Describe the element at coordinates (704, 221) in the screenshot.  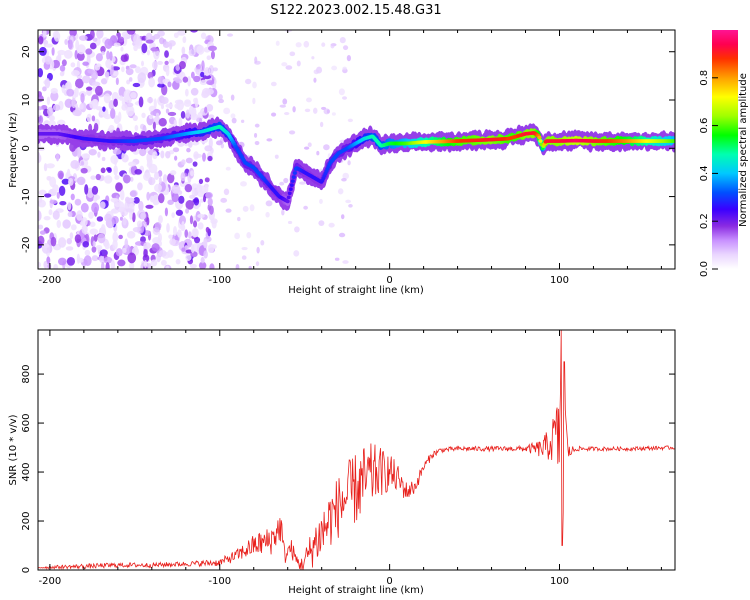
I see `colorbar-tick-label: 0.2` at that location.